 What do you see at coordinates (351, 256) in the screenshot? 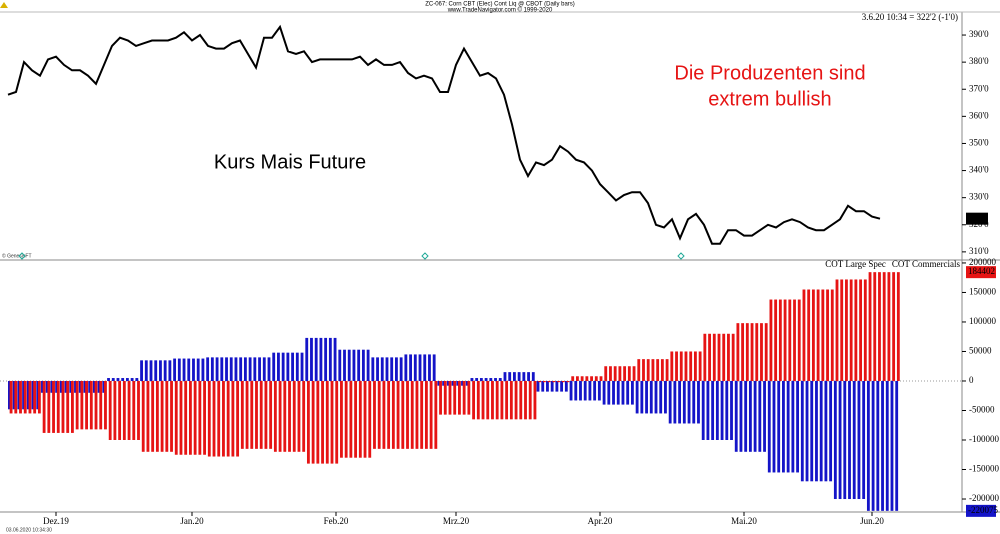
I see `event-marker` at bounding box center [351, 256].